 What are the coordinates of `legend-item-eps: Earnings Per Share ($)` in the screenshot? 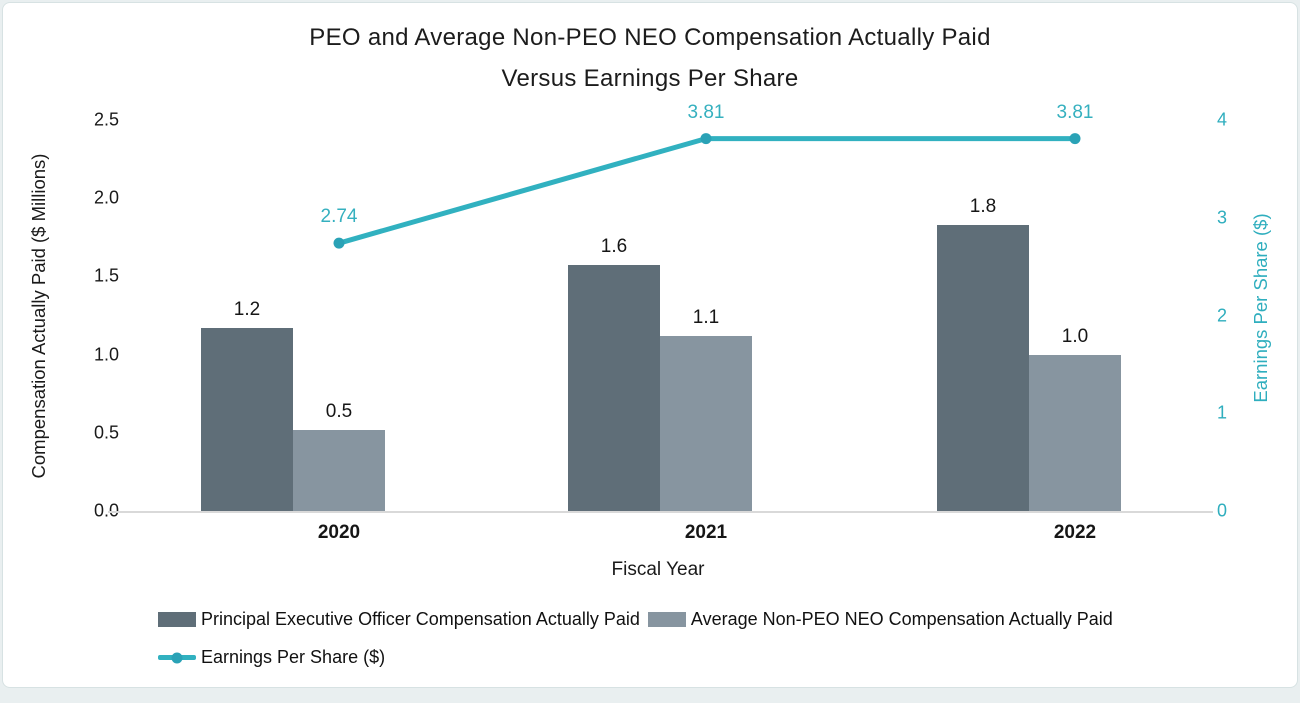 It's located at (271, 657).